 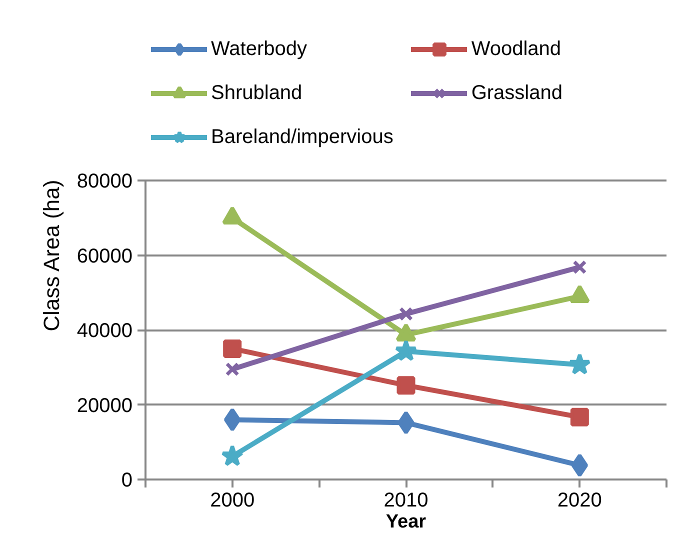 I want to click on legend-label: Bareland/impervious, so click(x=302, y=137).